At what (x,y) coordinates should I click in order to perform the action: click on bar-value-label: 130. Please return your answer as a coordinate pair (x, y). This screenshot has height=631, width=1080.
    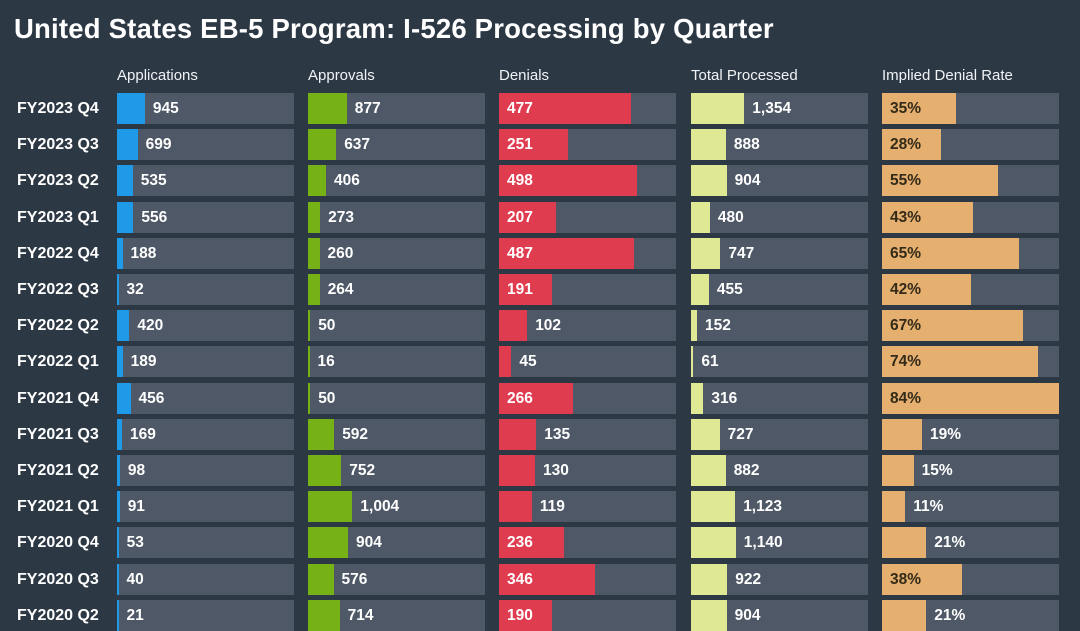
    Looking at the image, I should click on (556, 470).